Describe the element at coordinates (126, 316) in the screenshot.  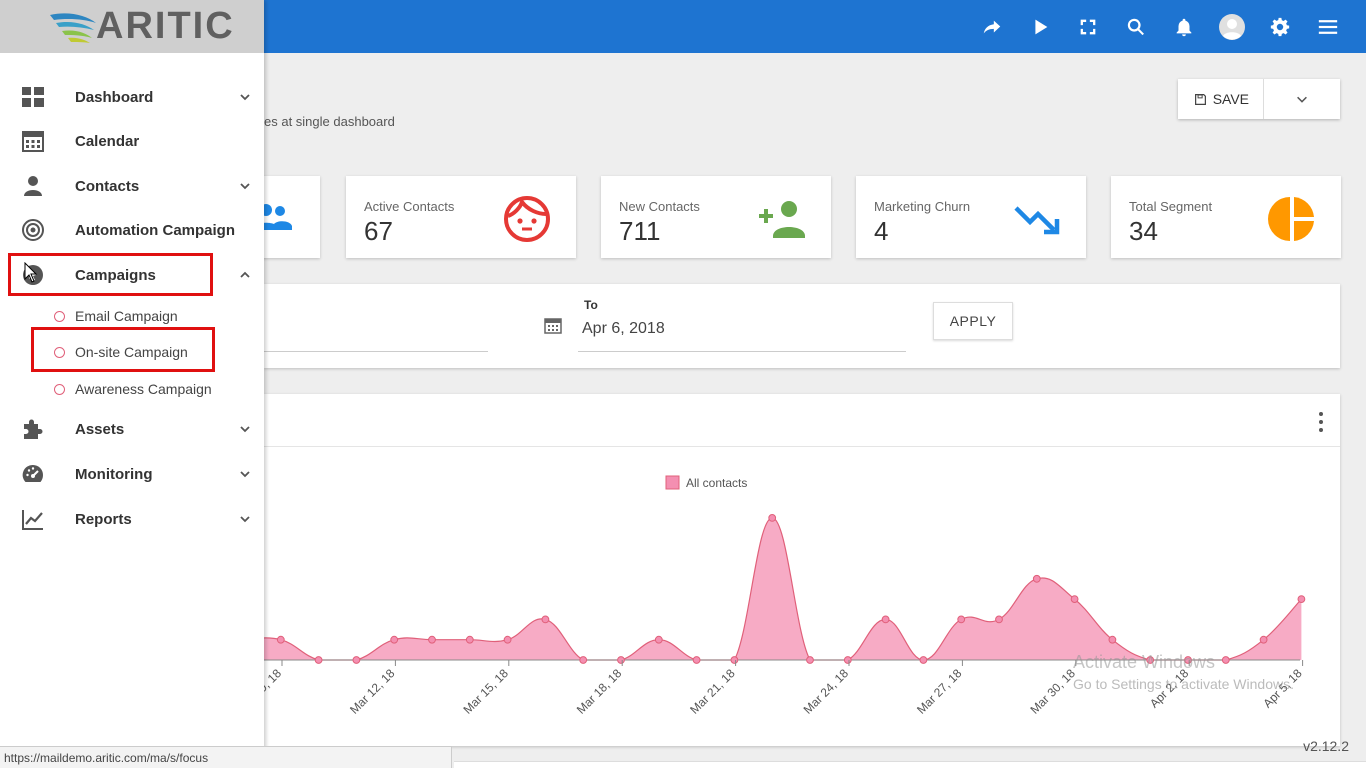
I see `sidebar-subitem-label: Email Campaign` at that location.